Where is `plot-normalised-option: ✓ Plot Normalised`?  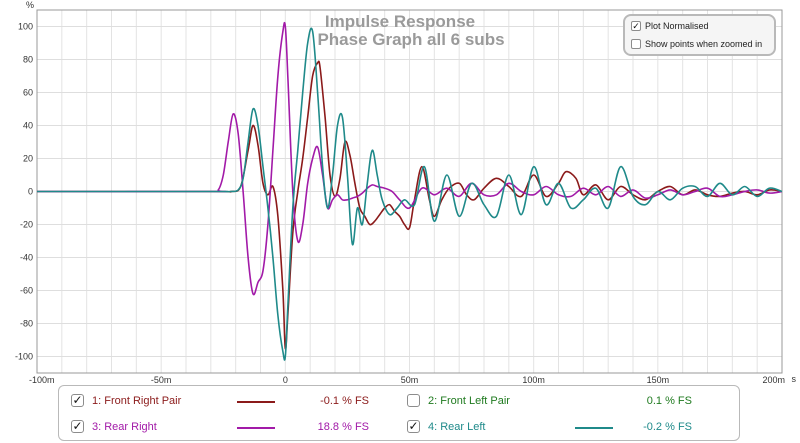
plot-normalised-option: ✓ Plot Normalised is located at coordinates (670, 26).